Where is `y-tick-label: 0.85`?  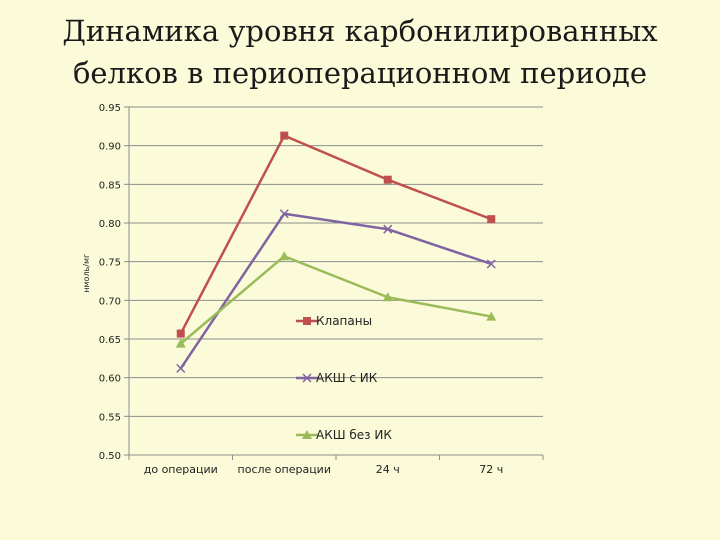
y-tick-label: 0.85 is located at coordinates (110, 185).